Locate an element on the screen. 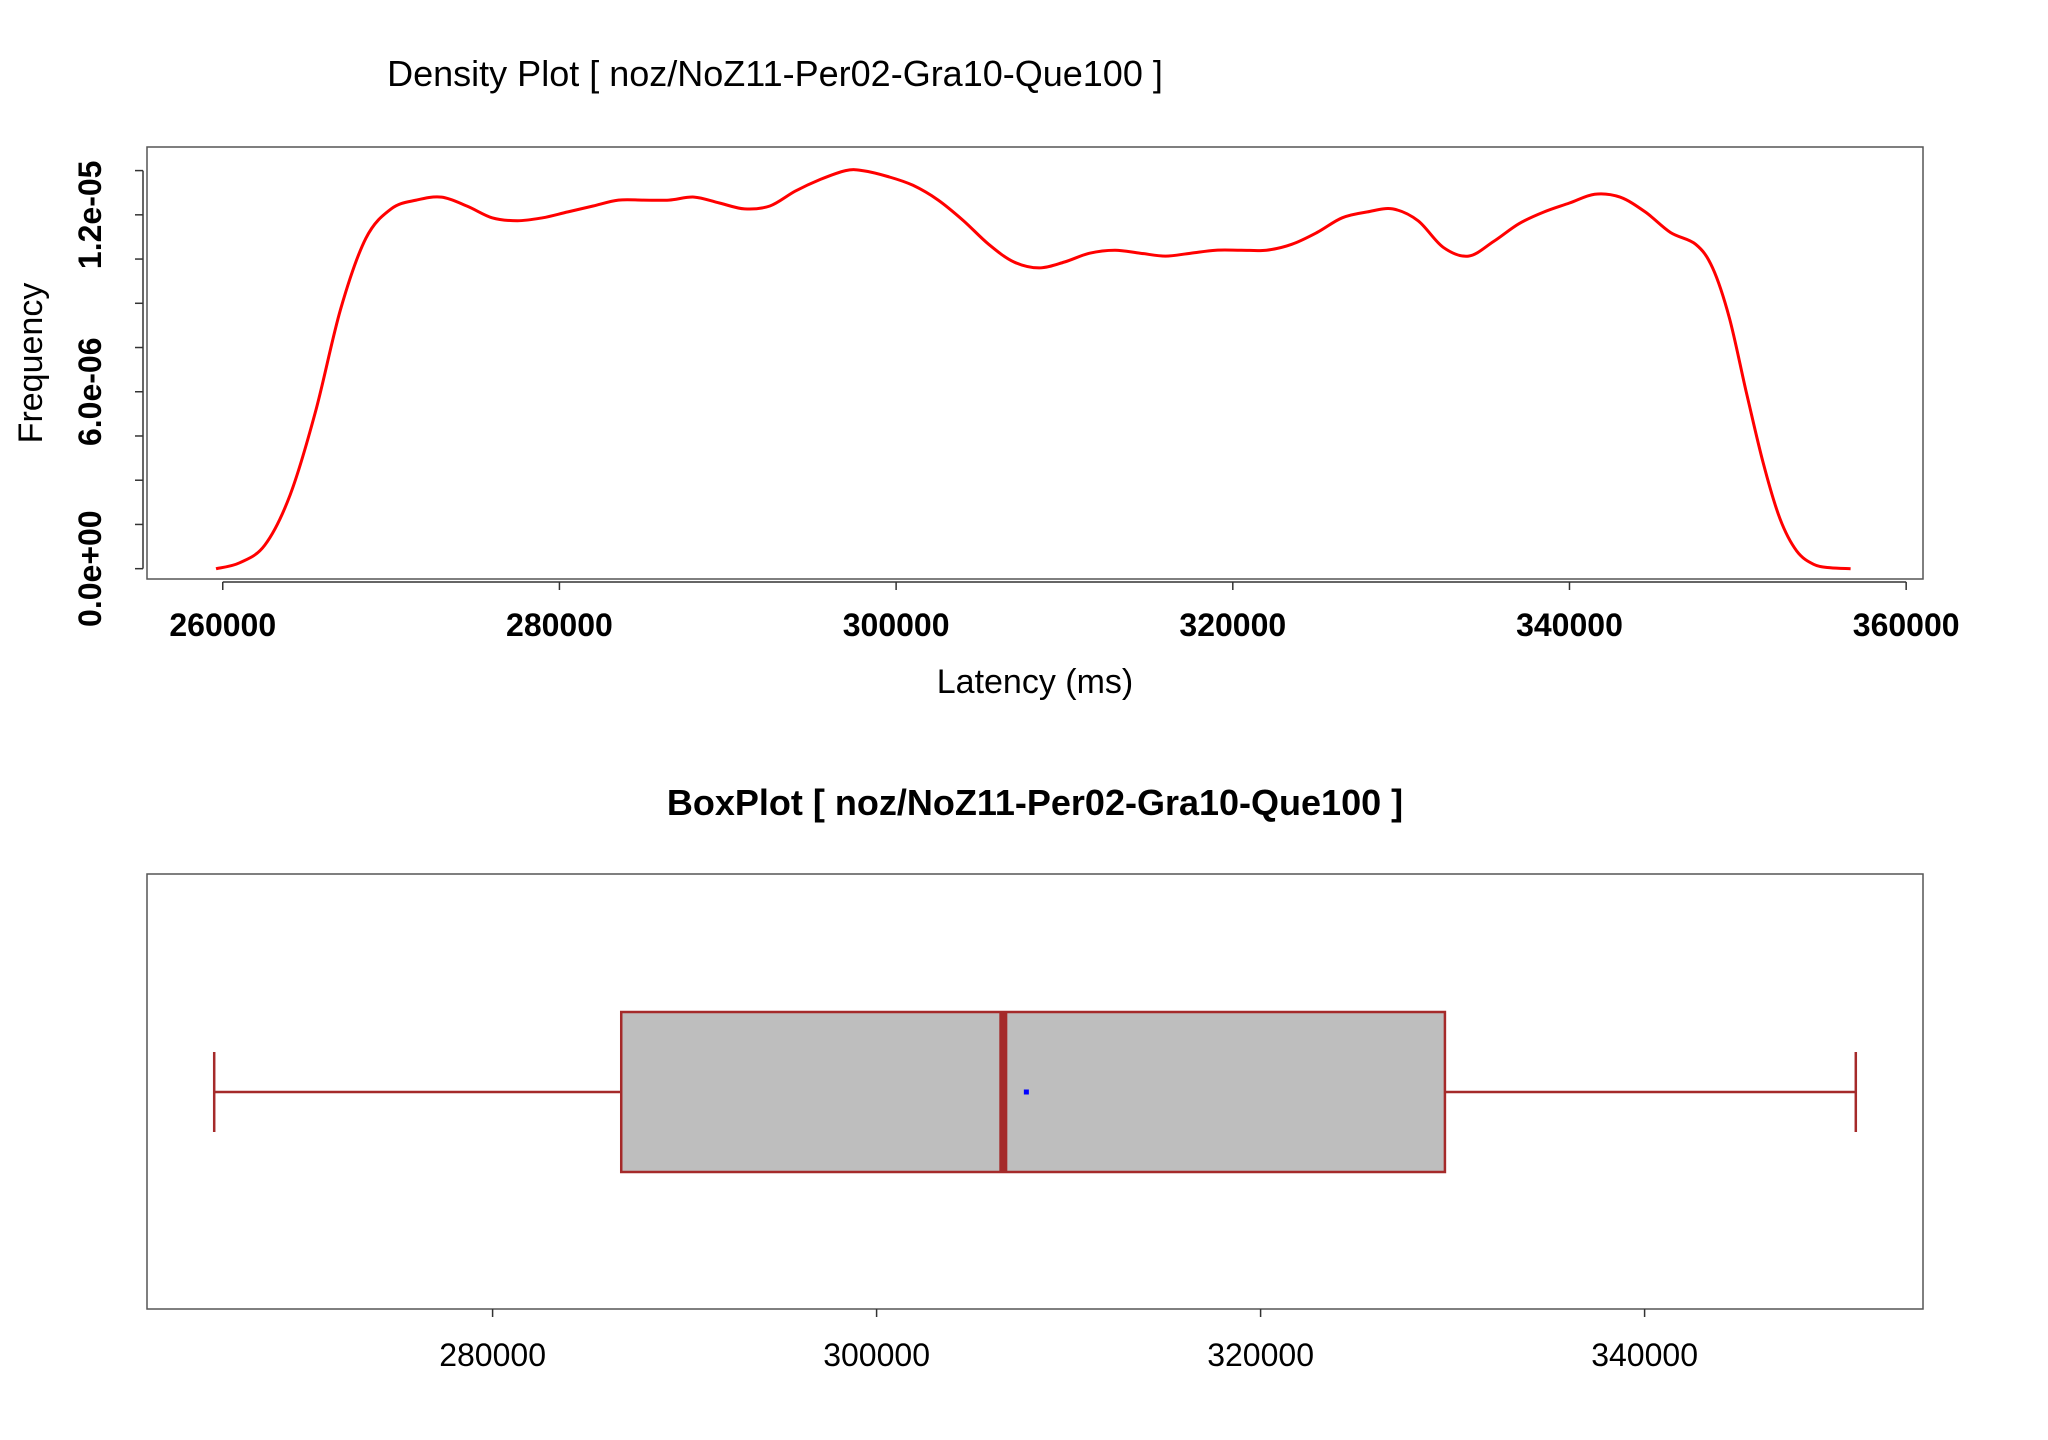 The image size is (2048, 1440). box-marks is located at coordinates (1035, 1092).